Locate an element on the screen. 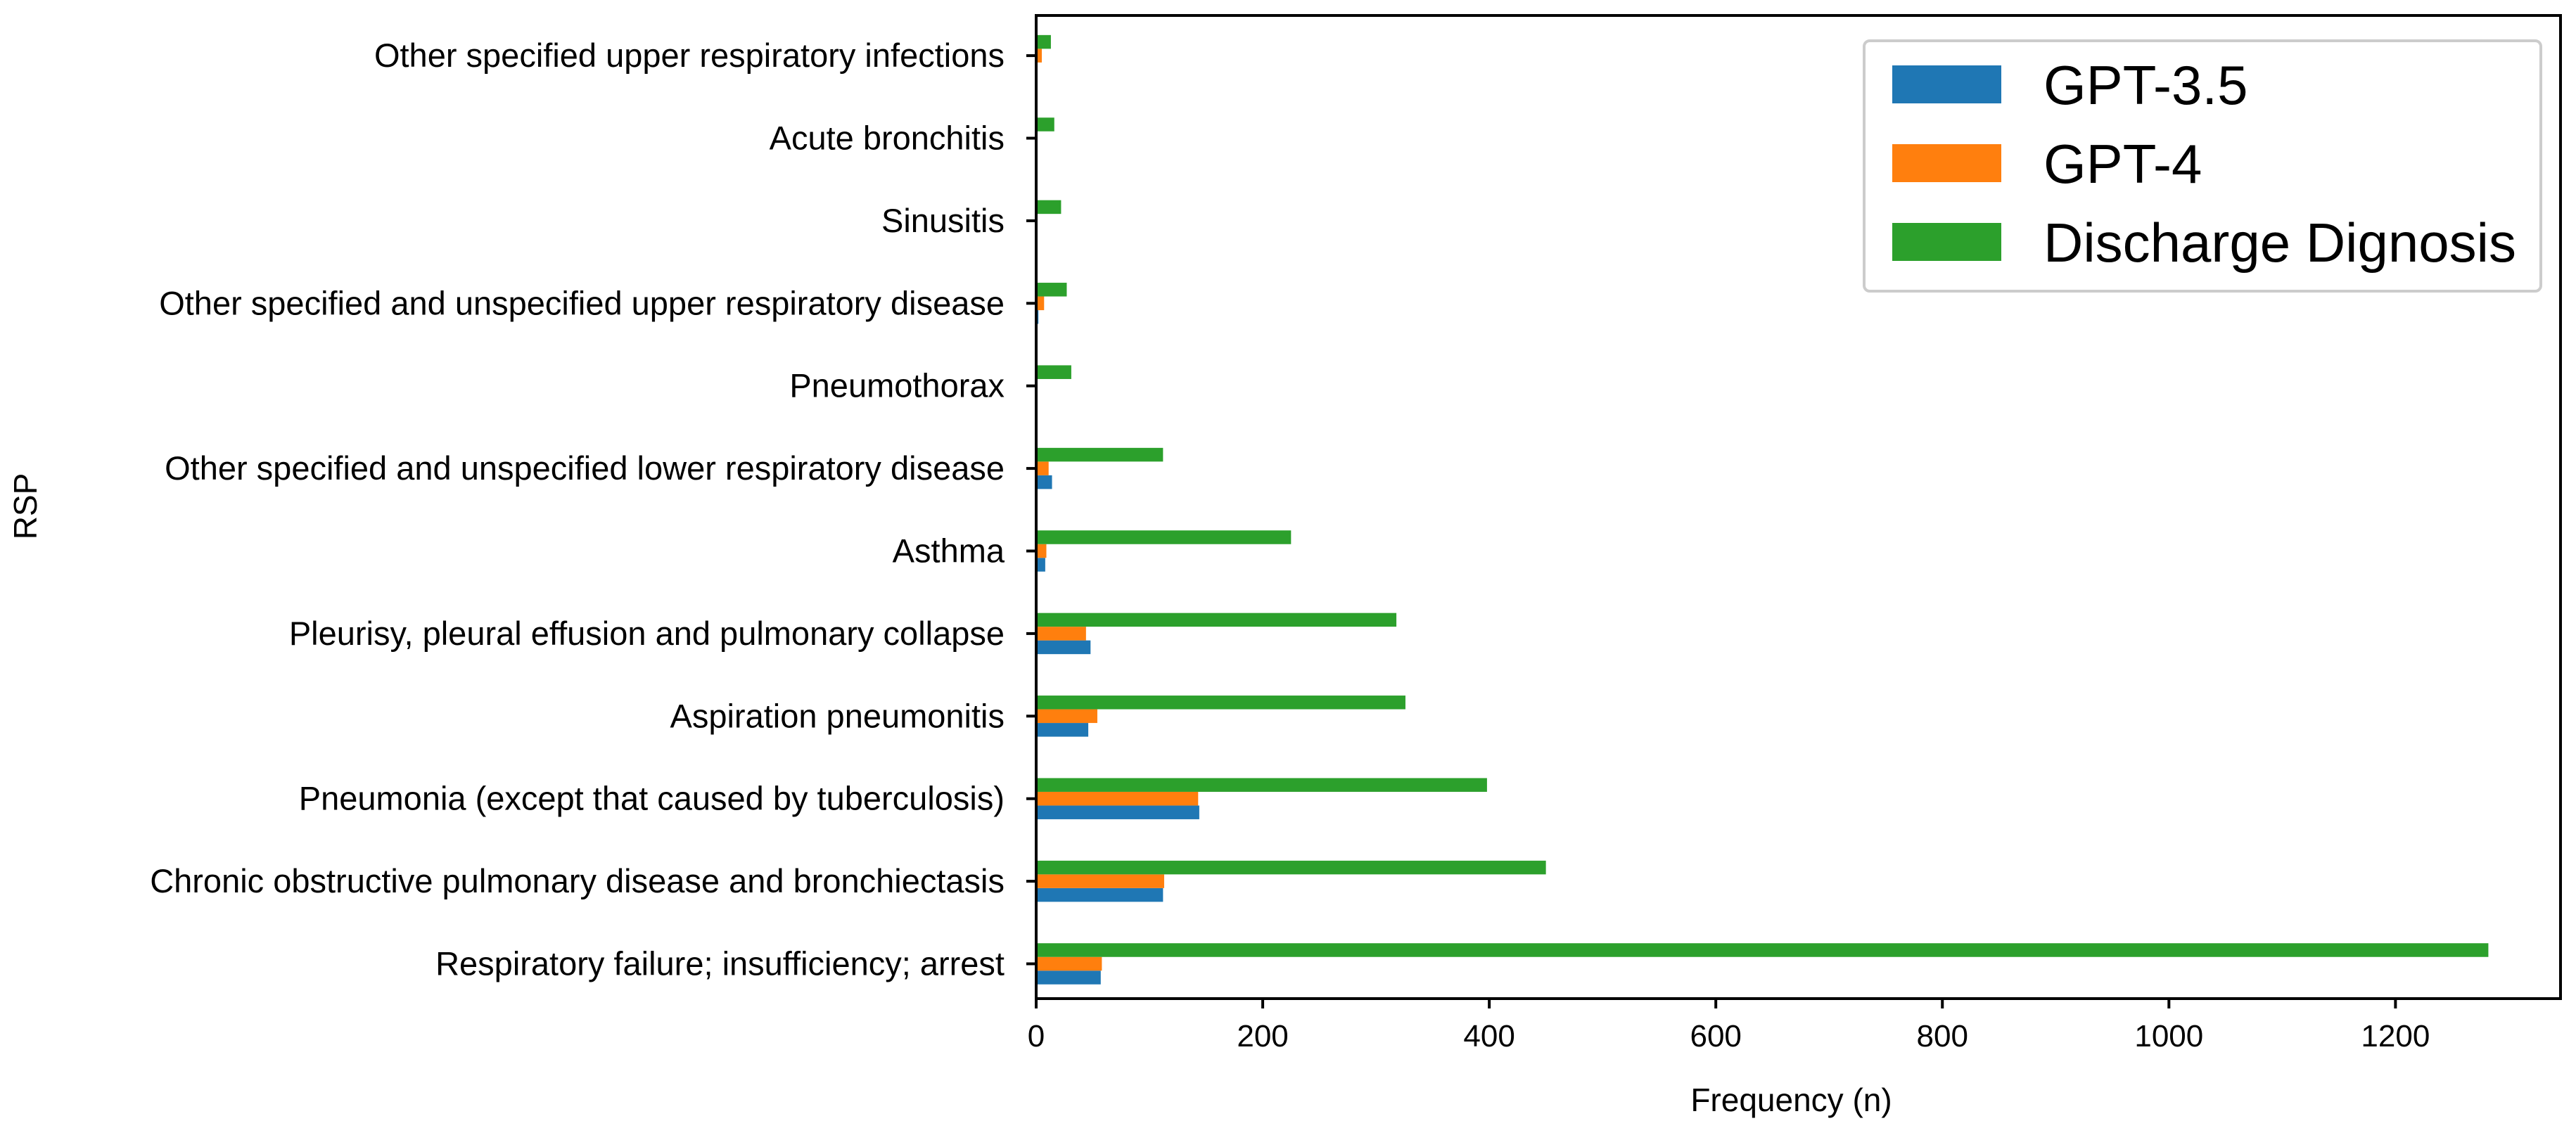  legend: GPT-3.5 GPT-4 Discharge Dignosis is located at coordinates (2202, 166).